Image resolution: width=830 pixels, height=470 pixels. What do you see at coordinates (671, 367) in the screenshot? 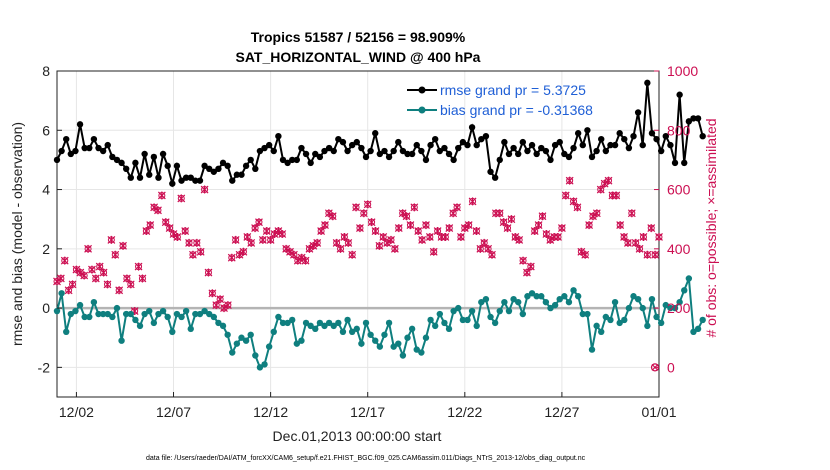
I see `y2-tick-label: 0` at bounding box center [671, 367].